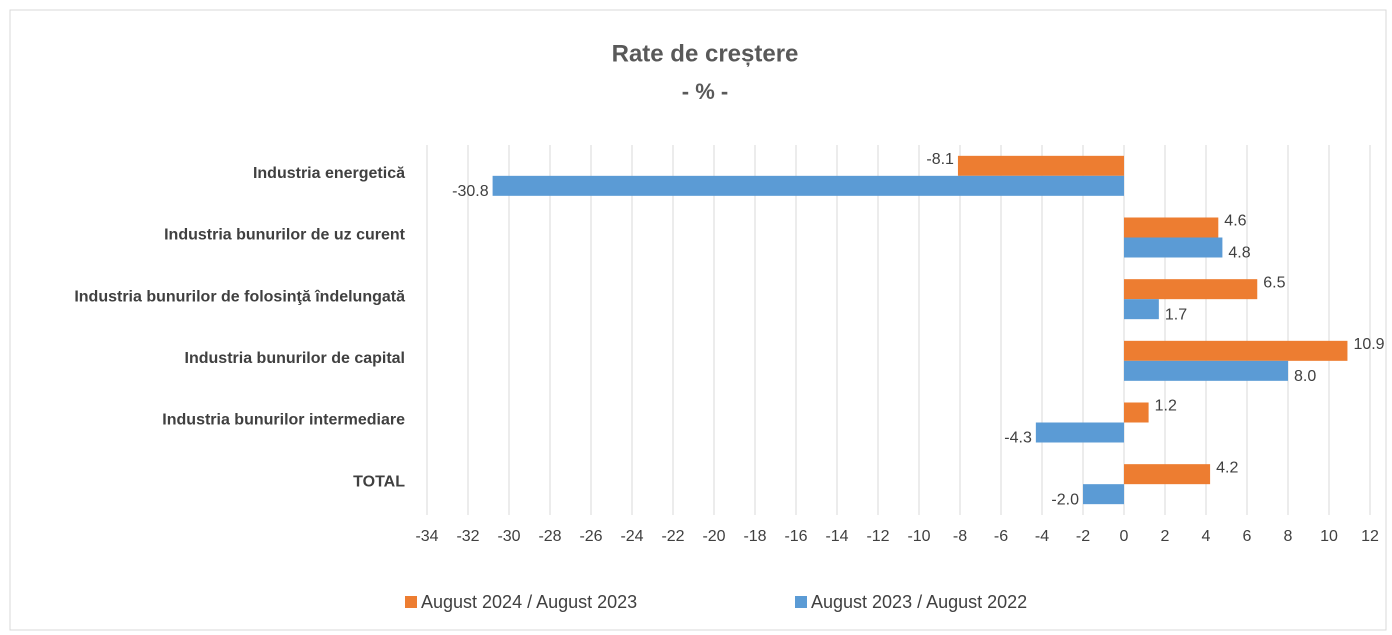  What do you see at coordinates (1288, 536) in the screenshot?
I see `x-tick-label: 8` at bounding box center [1288, 536].